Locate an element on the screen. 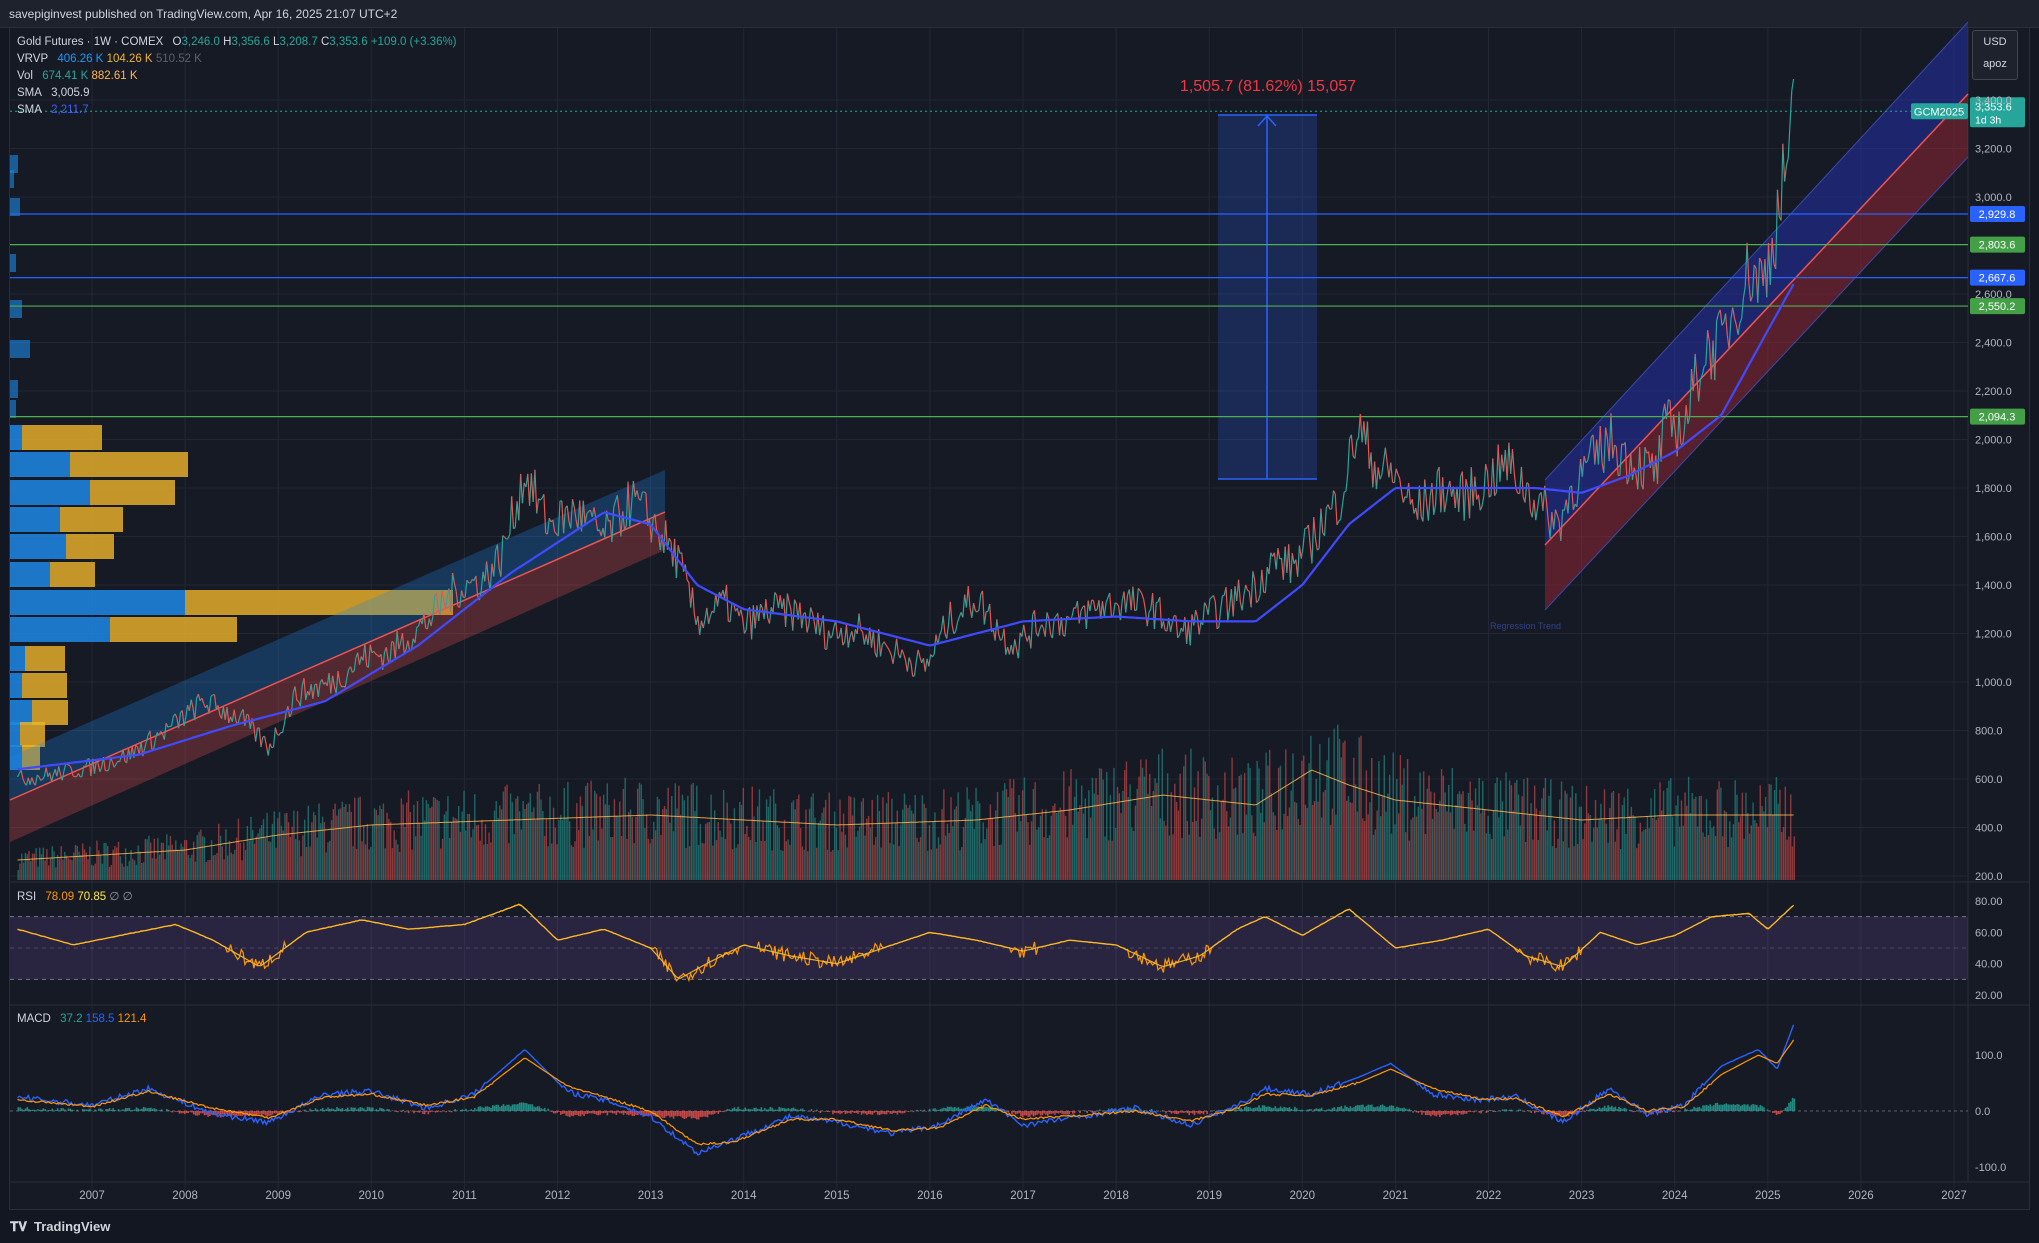 The height and width of the screenshot is (1243, 2039). price-level-value: 2,550.2 is located at coordinates (1997, 307).